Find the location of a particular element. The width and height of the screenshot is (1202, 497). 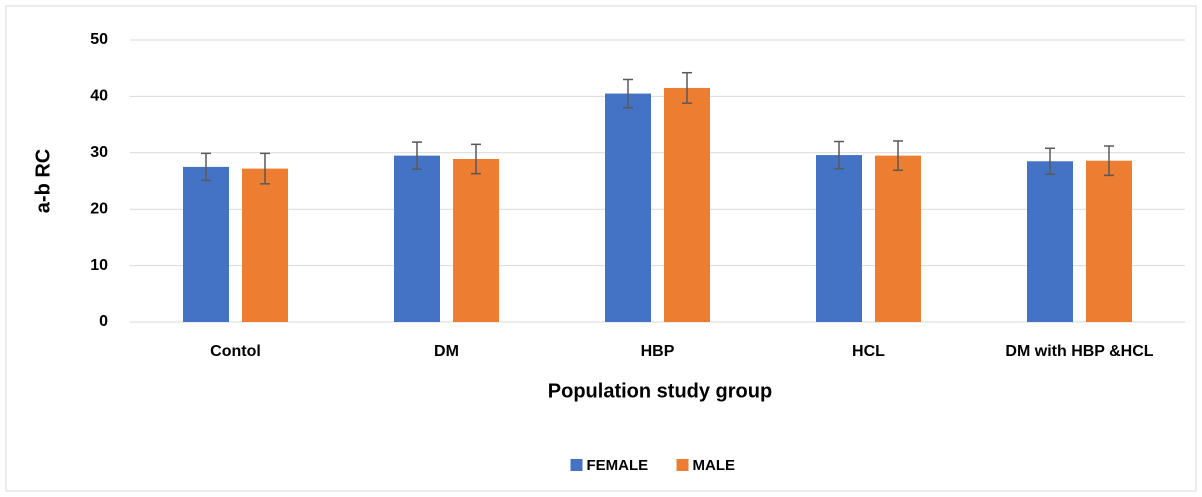

legend-label: FEMALE is located at coordinates (618, 465).